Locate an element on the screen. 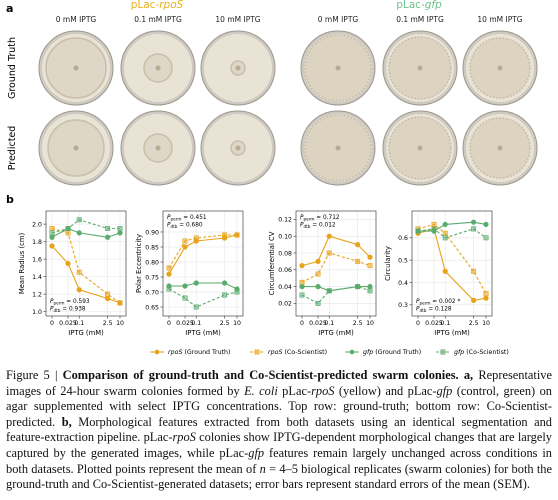  text-part: (Ground Truth) is located at coordinates (206, 352).